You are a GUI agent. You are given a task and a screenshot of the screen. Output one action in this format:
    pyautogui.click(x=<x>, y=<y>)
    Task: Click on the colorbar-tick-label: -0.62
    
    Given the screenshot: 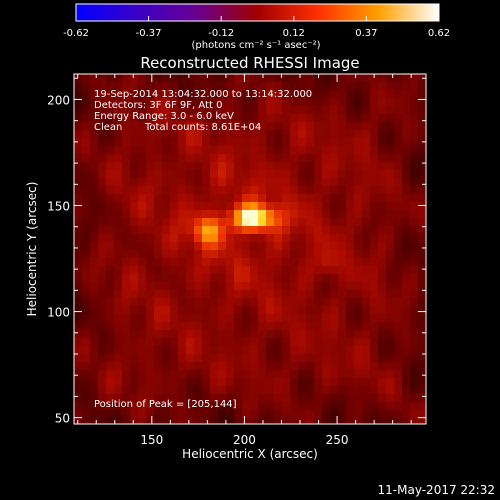 What is the action you would take?
    pyautogui.click(x=76, y=33)
    